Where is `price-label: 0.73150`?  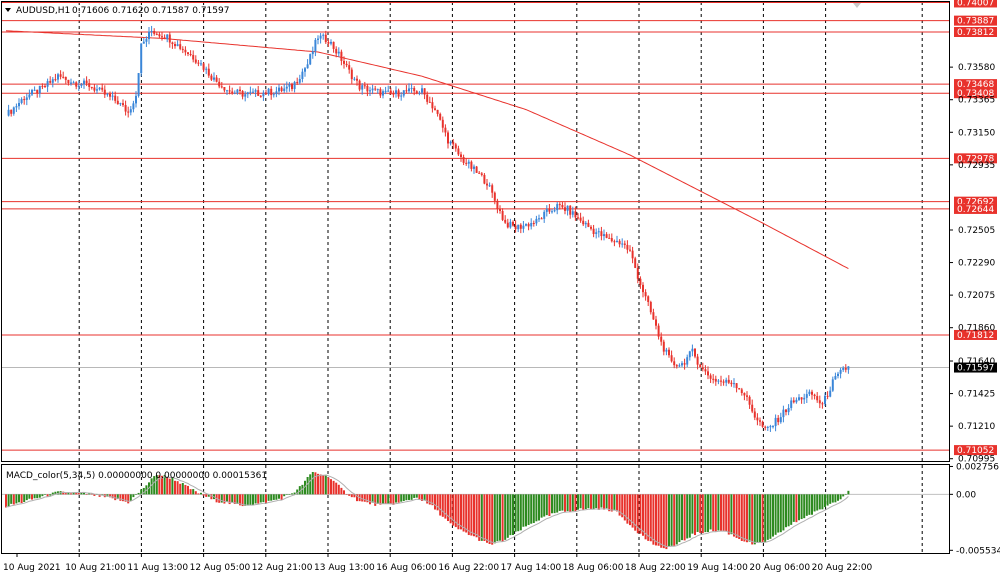 price-label: 0.73150 is located at coordinates (976, 133).